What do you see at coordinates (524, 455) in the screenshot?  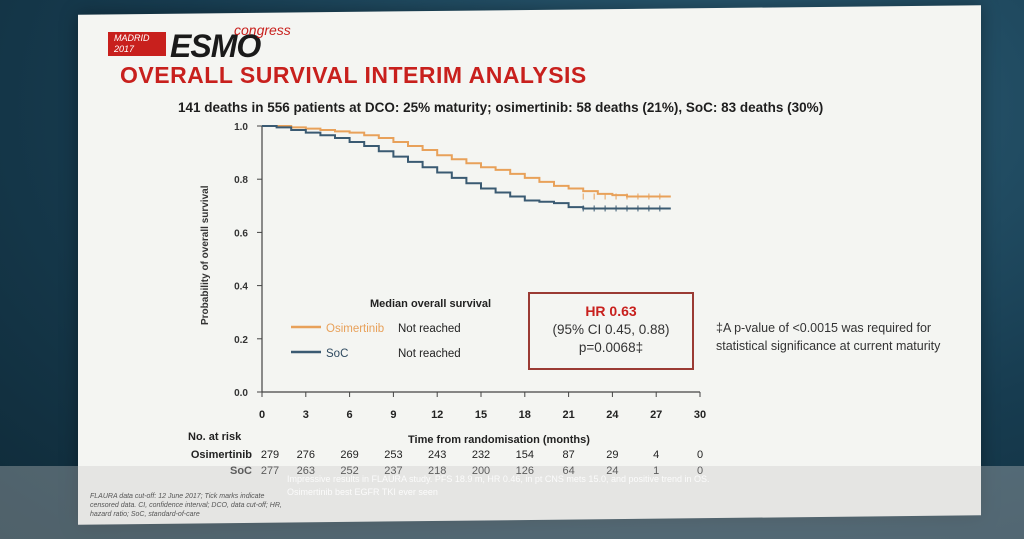 I see `risk-value: 154` at bounding box center [524, 455].